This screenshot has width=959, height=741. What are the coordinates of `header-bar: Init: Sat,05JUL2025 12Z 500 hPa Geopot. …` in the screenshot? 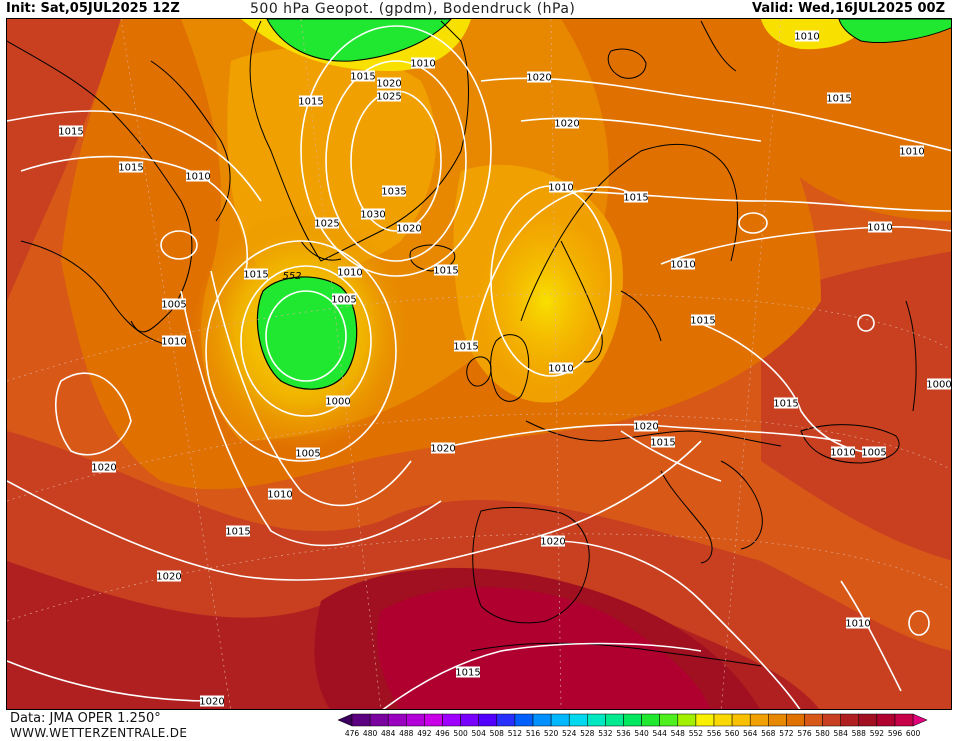 It's located at (479, 9).